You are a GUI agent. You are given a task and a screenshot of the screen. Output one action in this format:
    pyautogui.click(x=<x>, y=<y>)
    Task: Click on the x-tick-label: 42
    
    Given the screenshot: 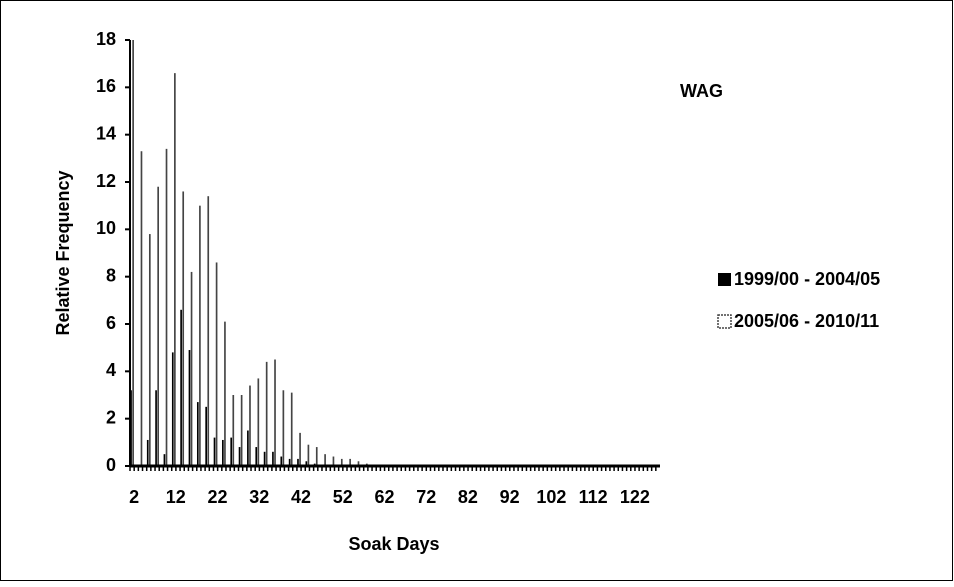 What is the action you would take?
    pyautogui.click(x=301, y=497)
    